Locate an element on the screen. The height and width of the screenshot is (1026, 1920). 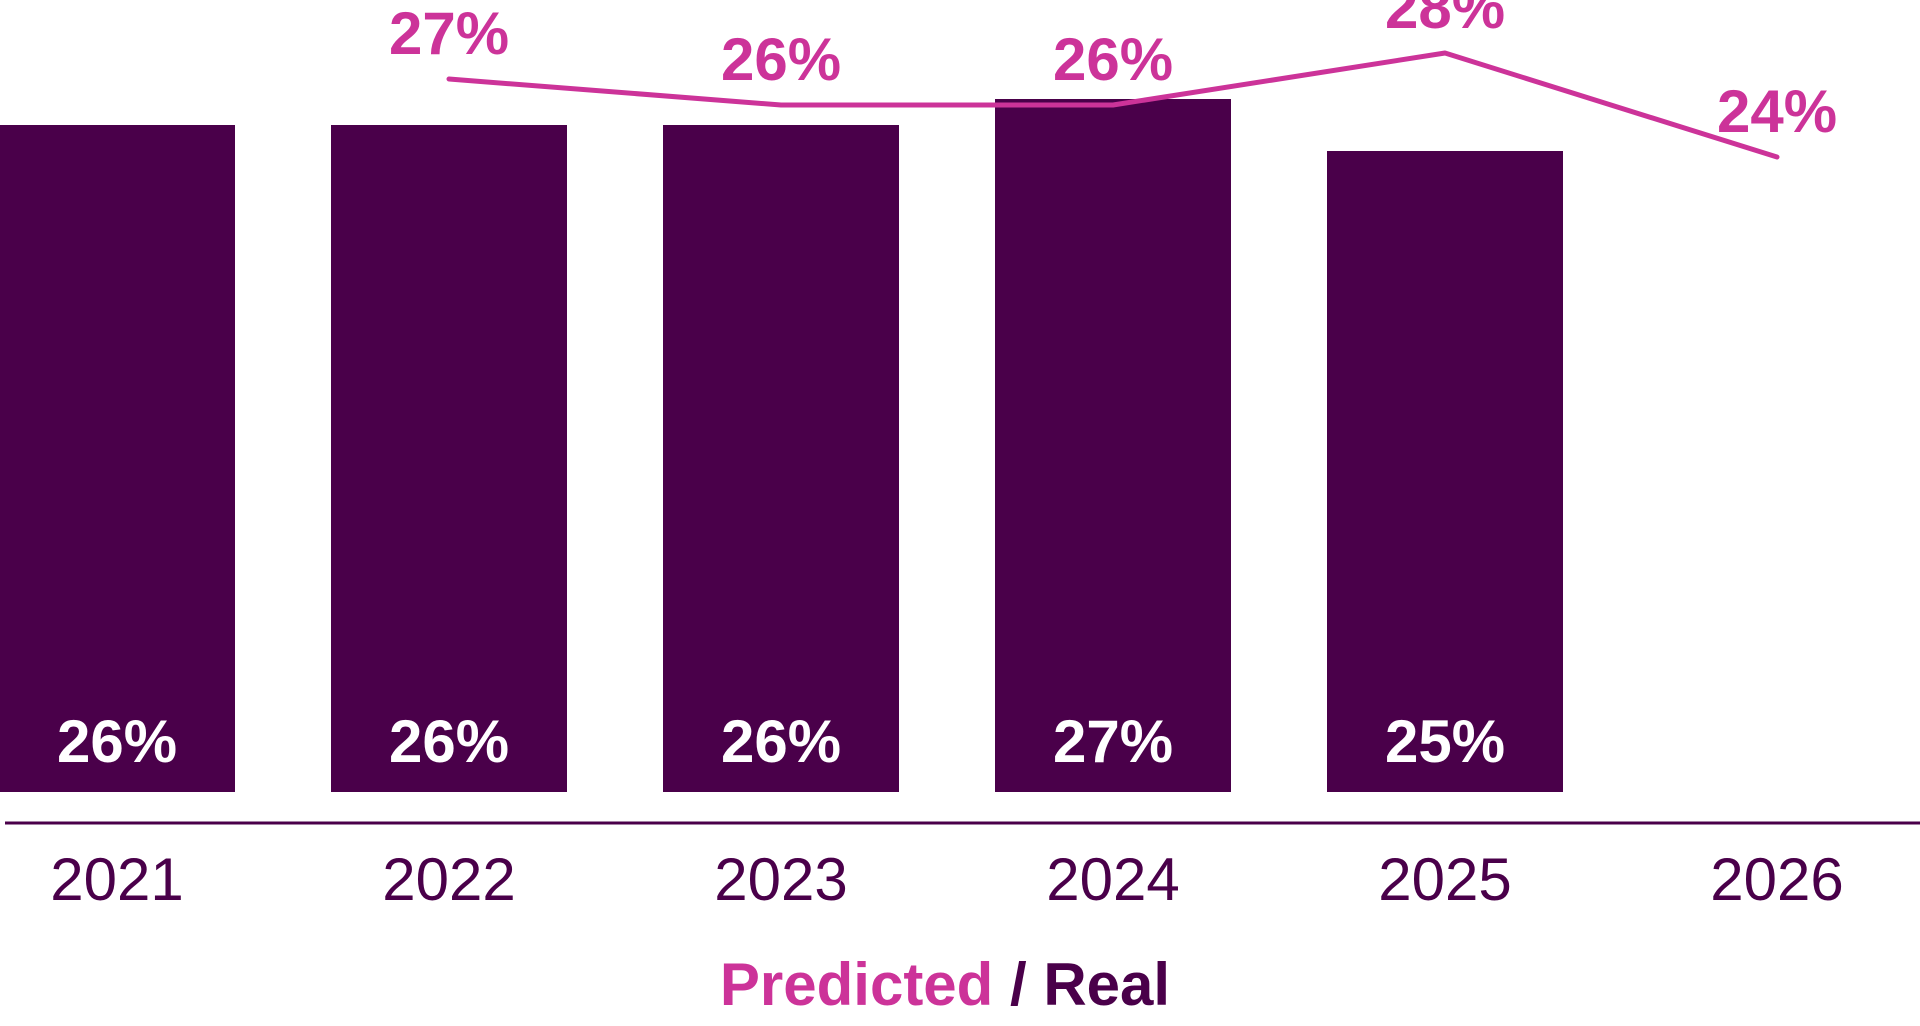
predicted-series-line is located at coordinates (1113, 105).